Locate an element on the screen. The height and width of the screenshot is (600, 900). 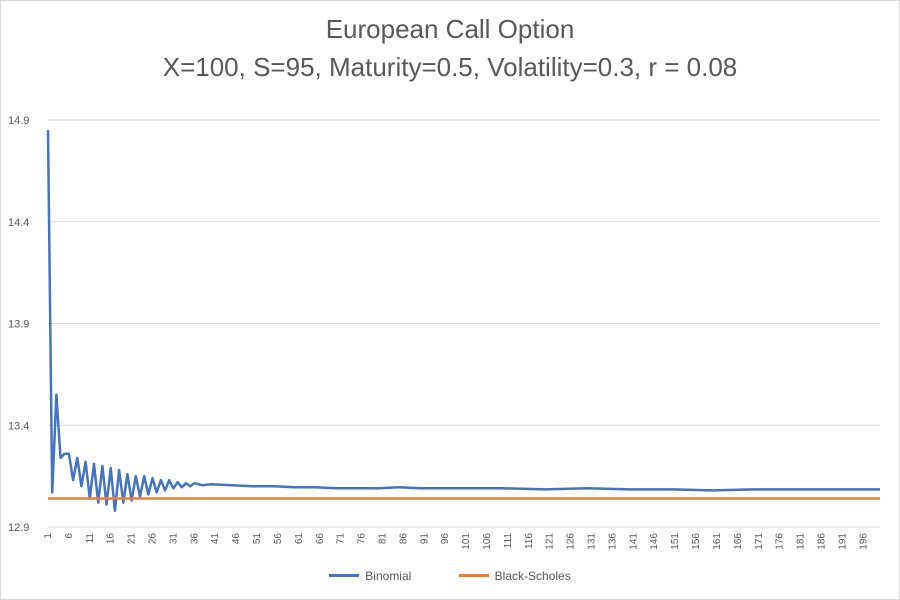
x-tick-label: 181 is located at coordinates (801, 541).